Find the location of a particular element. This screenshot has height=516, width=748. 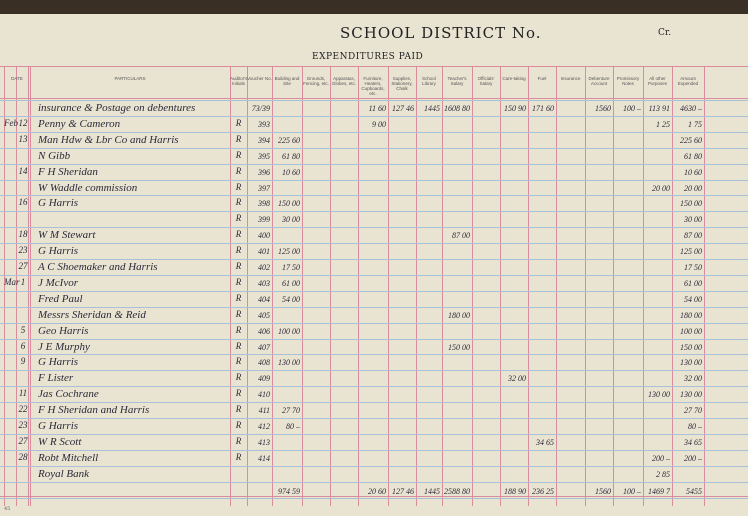

date: Mar is located at coordinates (12, 281).